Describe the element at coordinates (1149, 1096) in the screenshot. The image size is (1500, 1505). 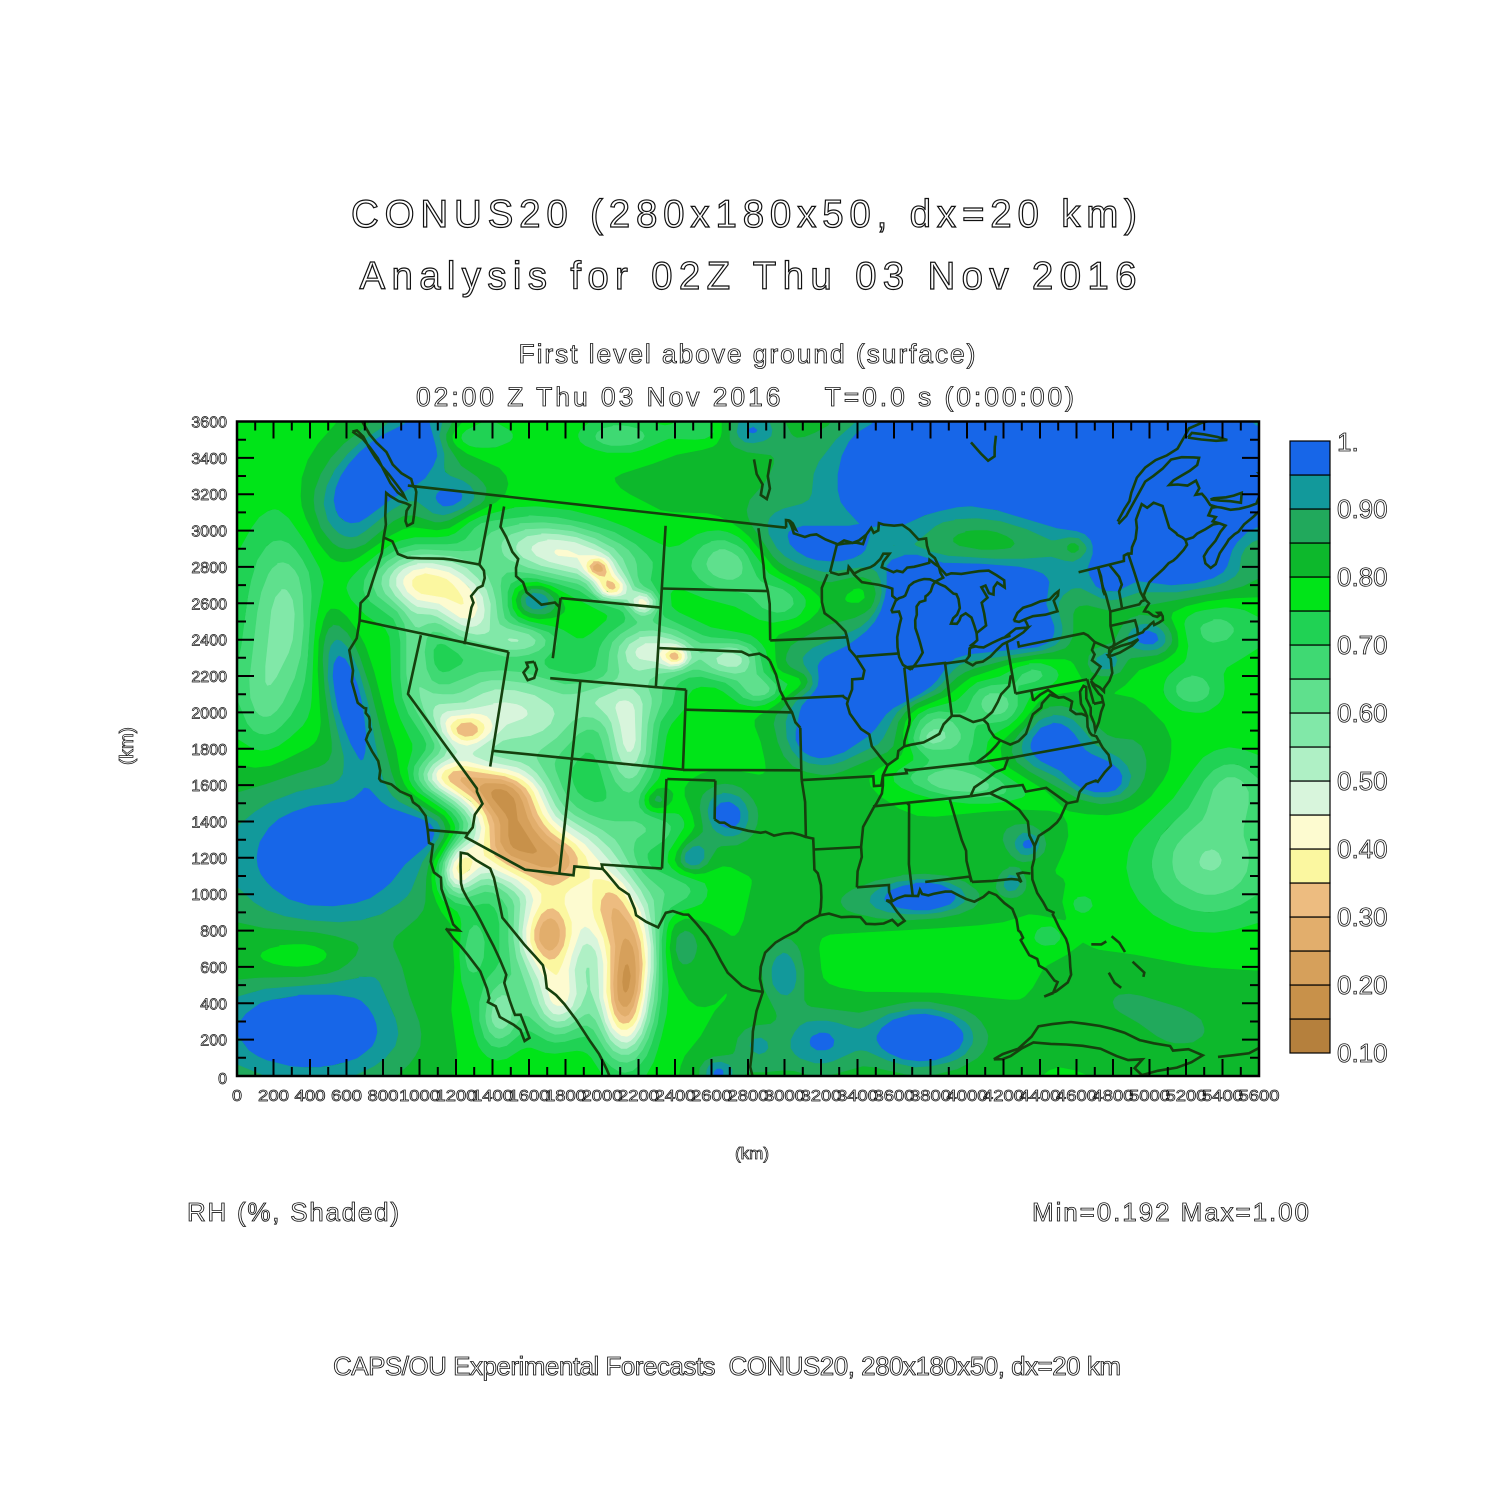
I see `svg-text: 5000` at that location.